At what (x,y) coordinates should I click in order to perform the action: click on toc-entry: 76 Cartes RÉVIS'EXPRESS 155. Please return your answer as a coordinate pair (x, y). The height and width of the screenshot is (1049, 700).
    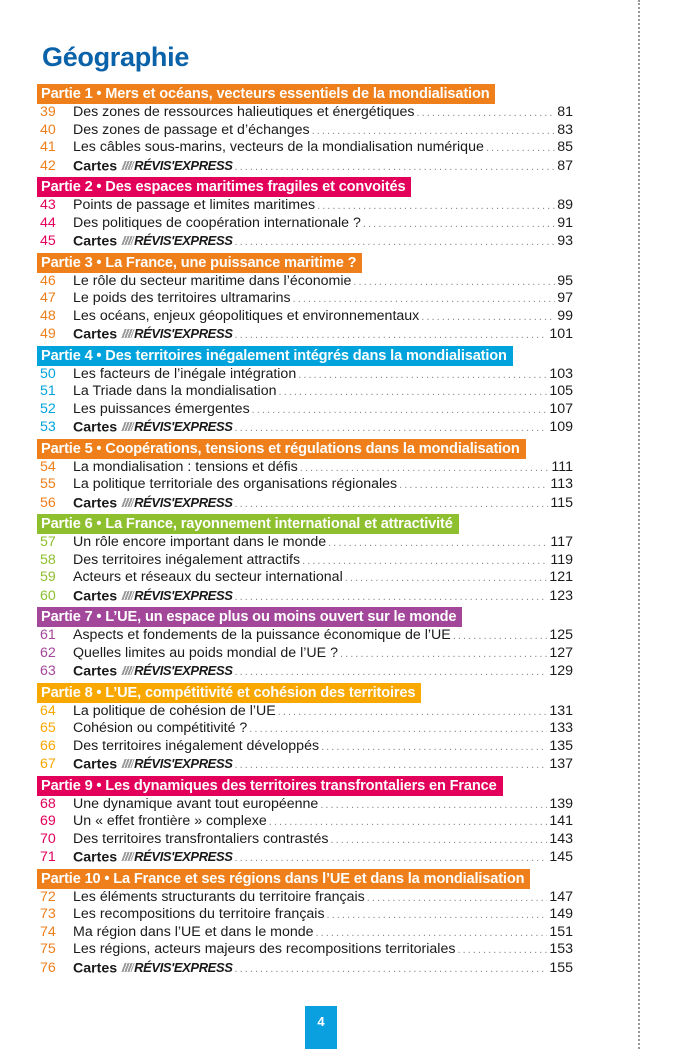
    Looking at the image, I should click on (305, 968).